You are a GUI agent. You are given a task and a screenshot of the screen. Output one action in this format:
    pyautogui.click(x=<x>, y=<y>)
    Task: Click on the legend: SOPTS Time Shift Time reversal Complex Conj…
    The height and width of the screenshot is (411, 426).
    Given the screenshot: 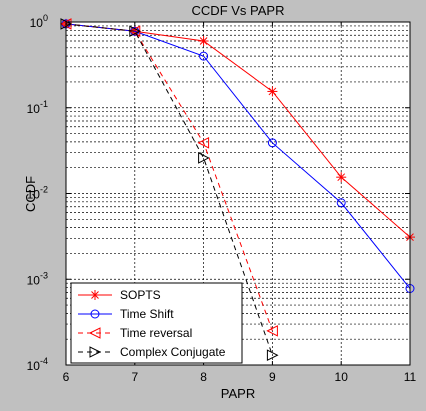 What is the action you would take?
    pyautogui.click(x=156, y=323)
    